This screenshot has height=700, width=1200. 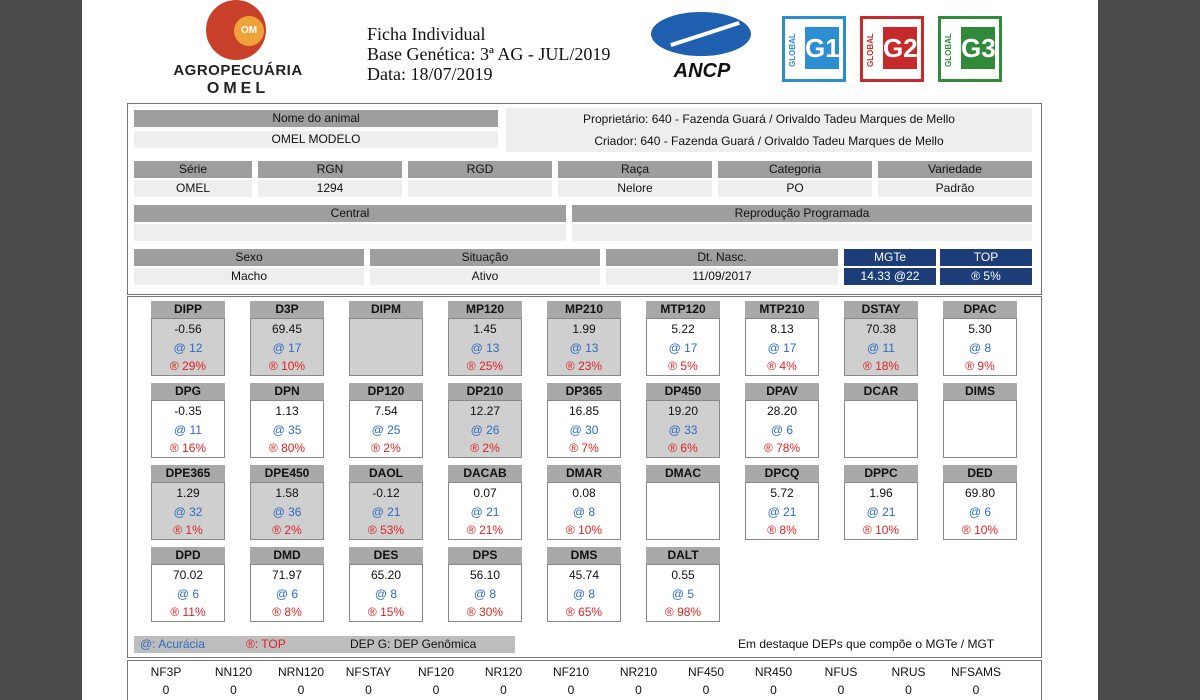 What do you see at coordinates (287, 503) in the screenshot?
I see `dep-card-dpe450: DPE450 1.58 @ 36 ® 2%` at bounding box center [287, 503].